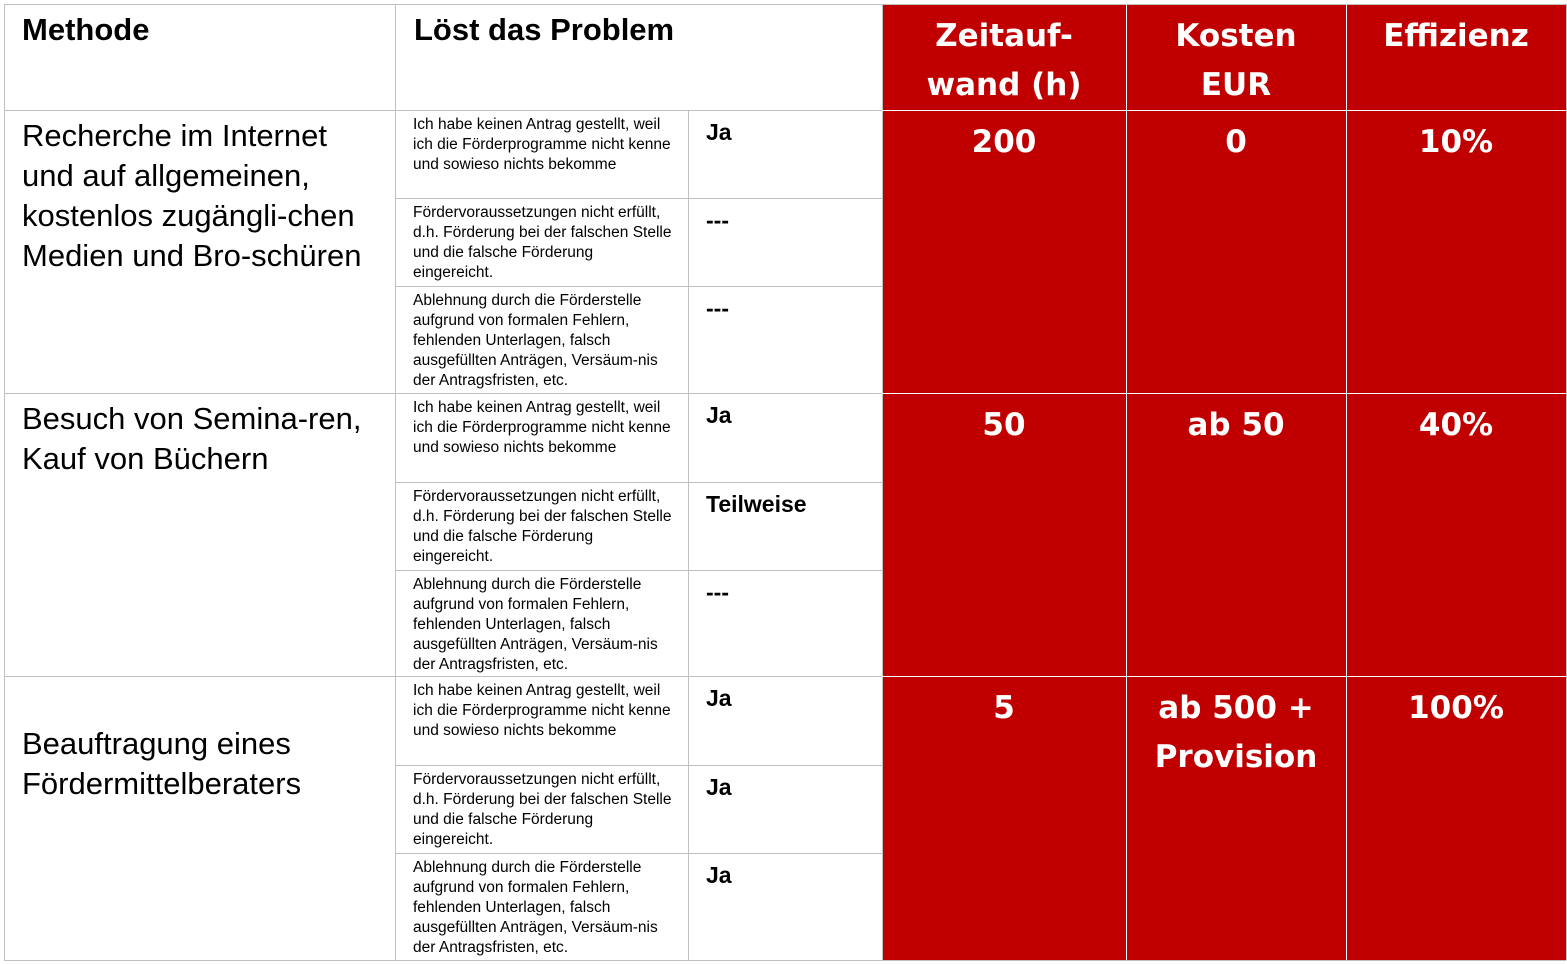 The width and height of the screenshot is (1567, 965). Describe the element at coordinates (162, 763) in the screenshot. I see `method-cell: Beauftragung eines Fördermittelberaters` at that location.